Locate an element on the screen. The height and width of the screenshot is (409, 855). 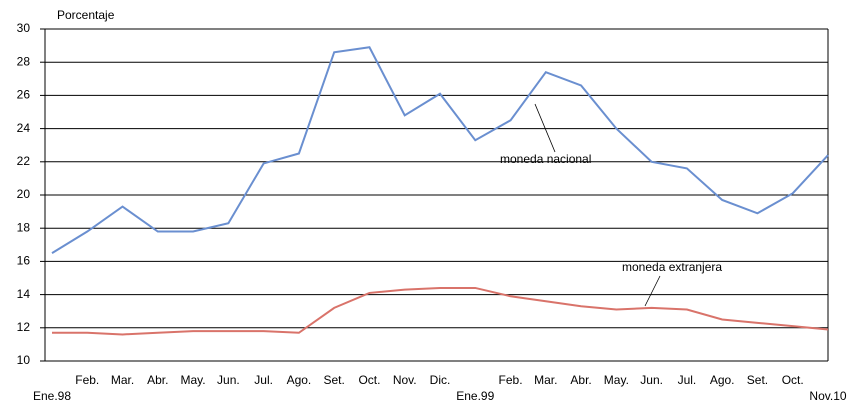
y-tick-label: 20 is located at coordinates (24, 194).